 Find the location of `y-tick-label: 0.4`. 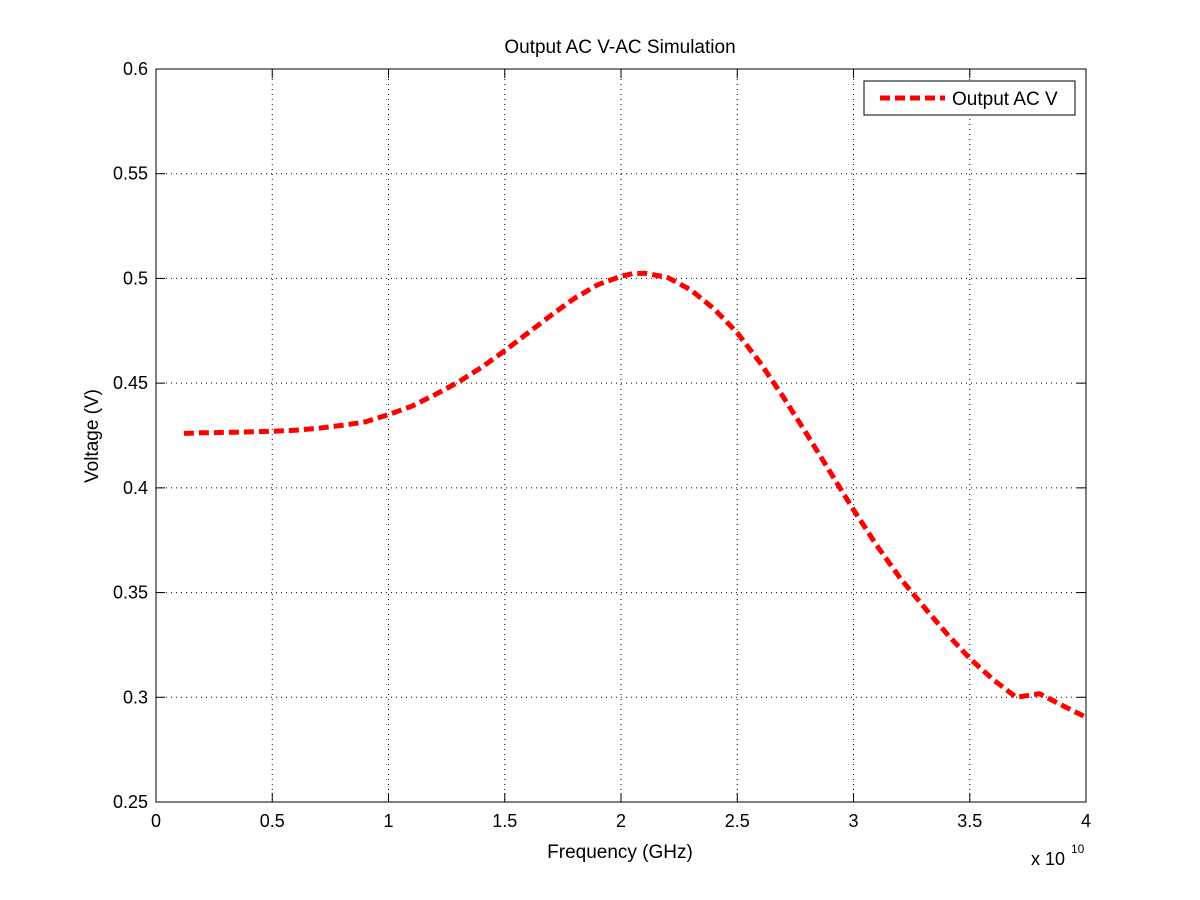

y-tick-label: 0.4 is located at coordinates (135, 488).